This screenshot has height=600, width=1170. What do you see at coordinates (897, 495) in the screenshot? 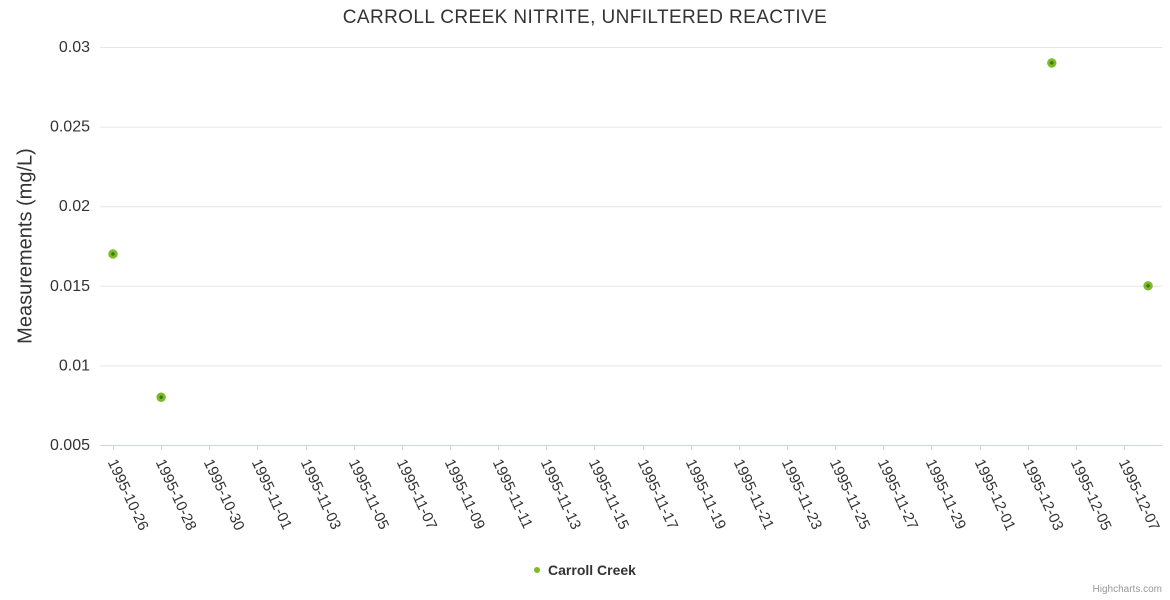
I see `x-axis-tick-label: 1995-11-27` at bounding box center [897, 495].